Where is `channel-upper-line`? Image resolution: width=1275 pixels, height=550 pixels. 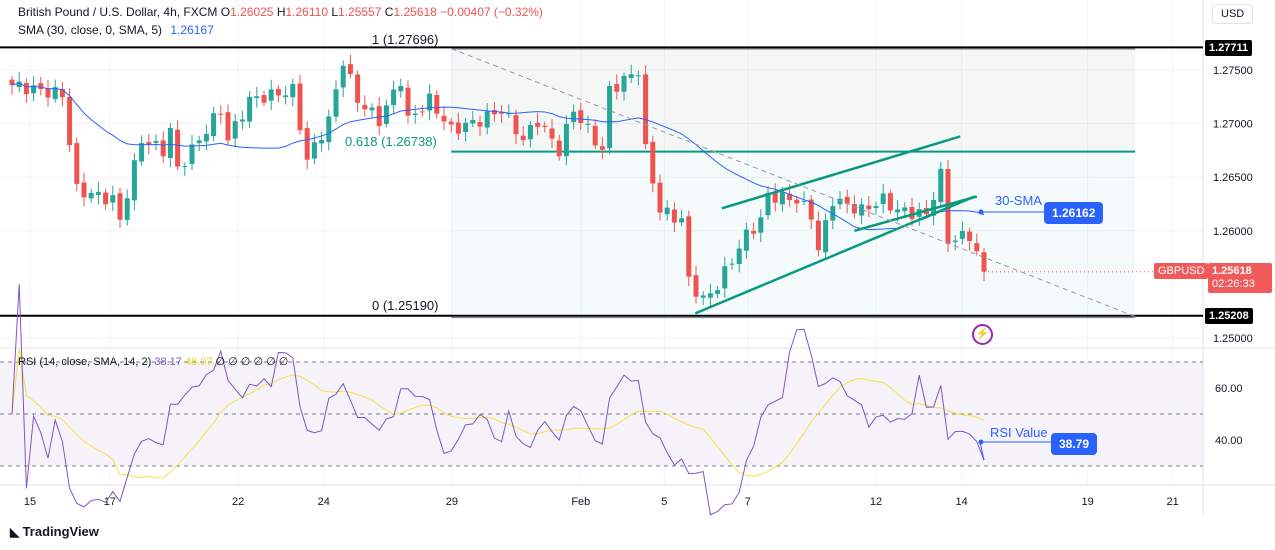 channel-upper-line is located at coordinates (841, 172).